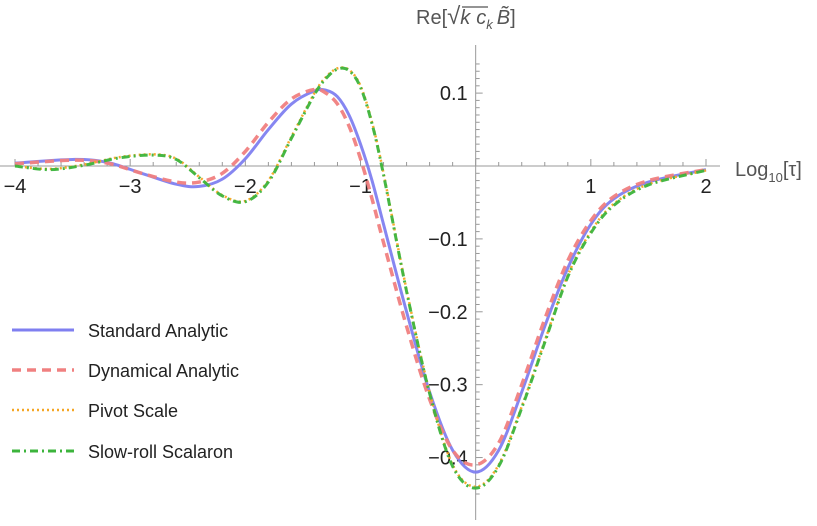  I want to click on legend-item: Standard Analytic, so click(120, 331).